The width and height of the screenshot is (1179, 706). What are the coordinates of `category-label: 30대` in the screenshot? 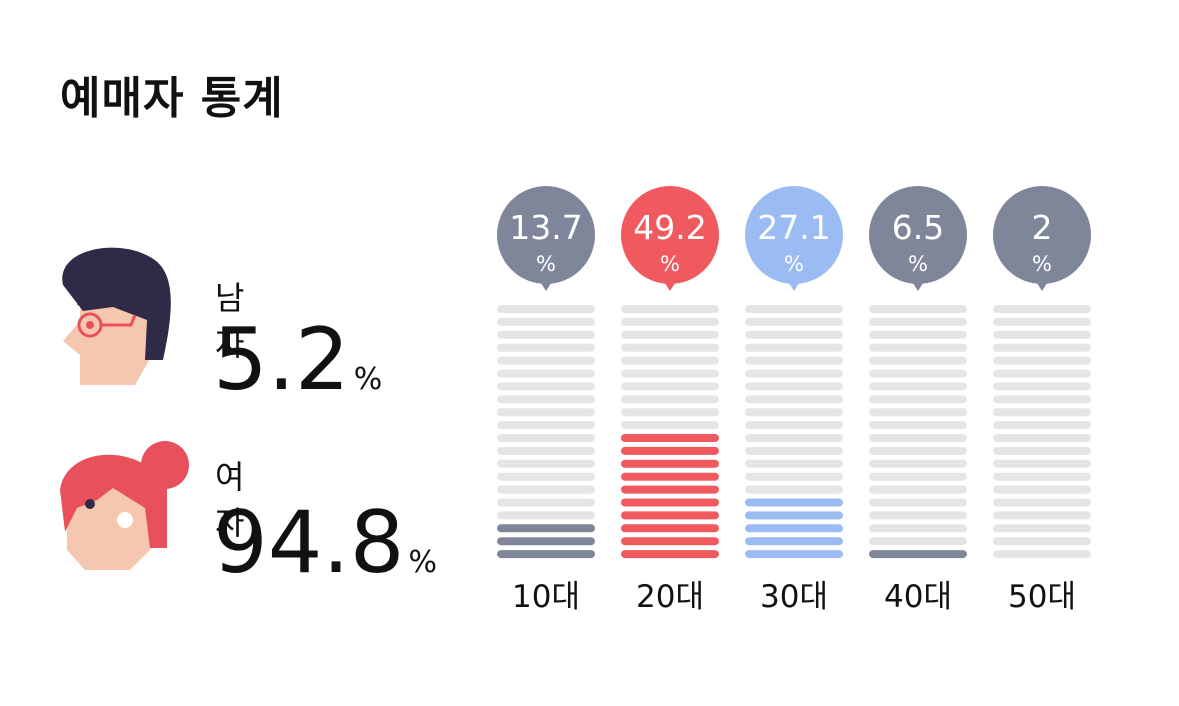 It's located at (794, 597).